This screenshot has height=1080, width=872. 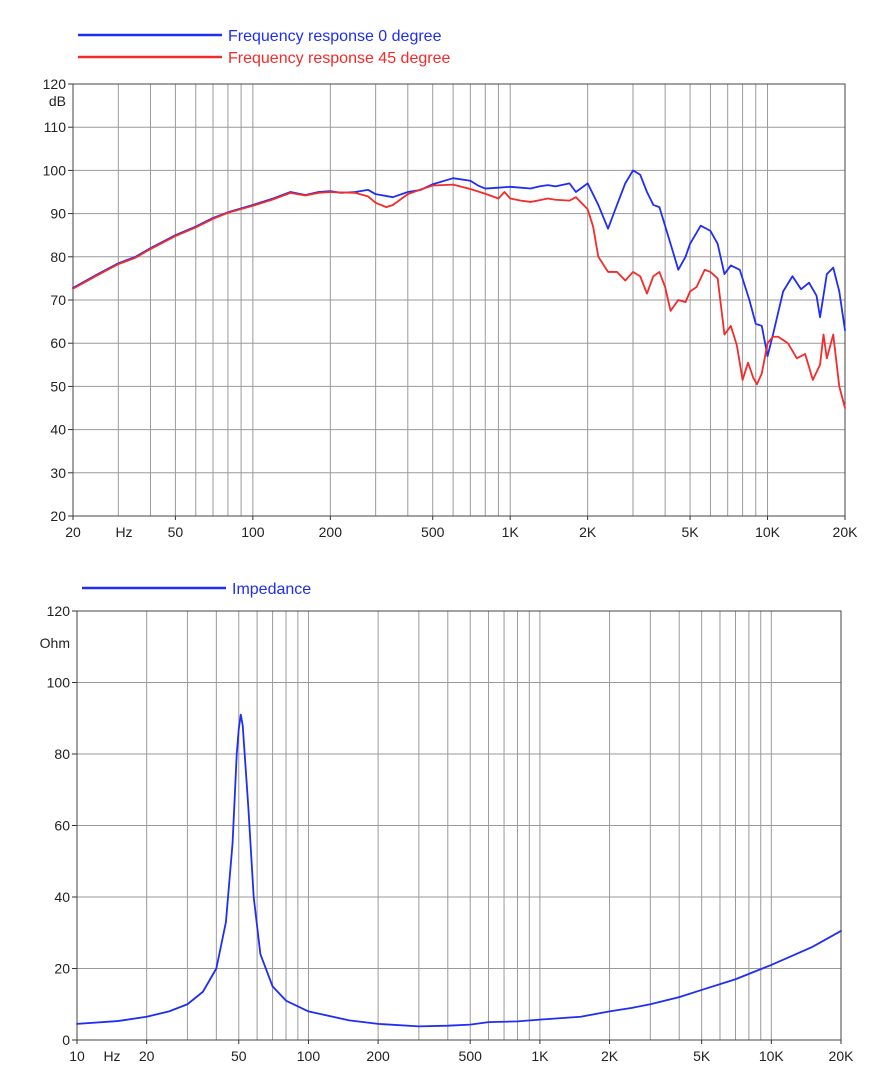 I want to click on y-axis-label: Ohm, so click(x=55, y=643).